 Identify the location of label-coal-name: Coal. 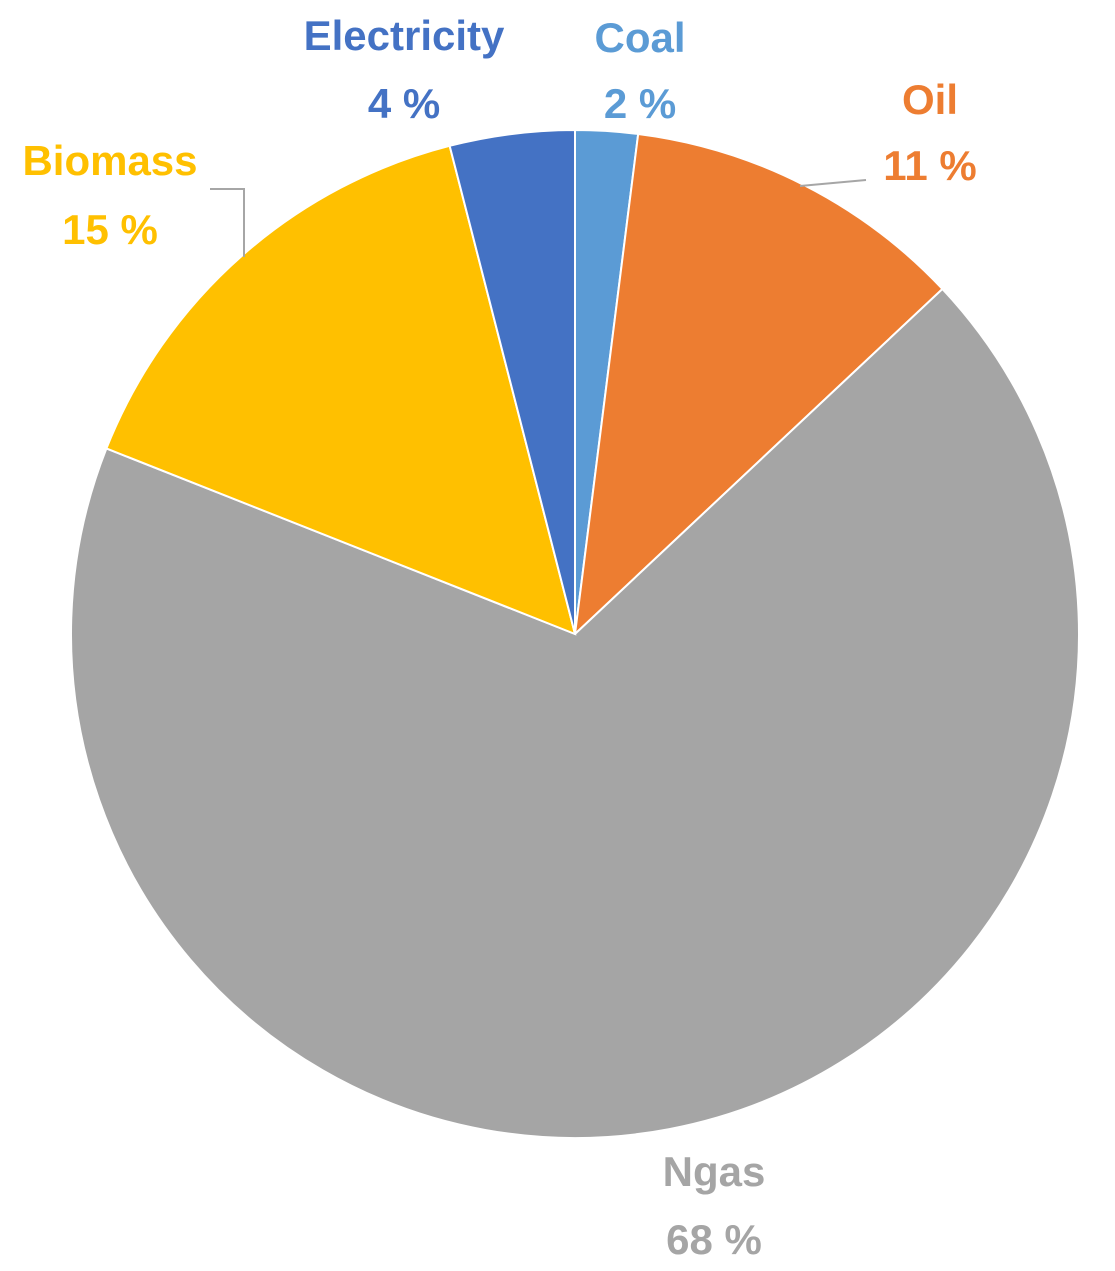
(639, 37).